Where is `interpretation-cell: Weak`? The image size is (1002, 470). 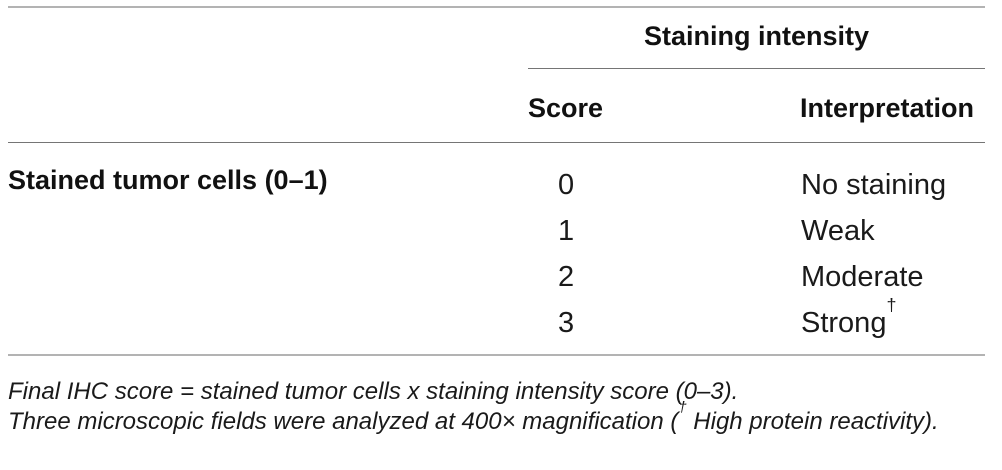 interpretation-cell: Weak is located at coordinates (838, 231).